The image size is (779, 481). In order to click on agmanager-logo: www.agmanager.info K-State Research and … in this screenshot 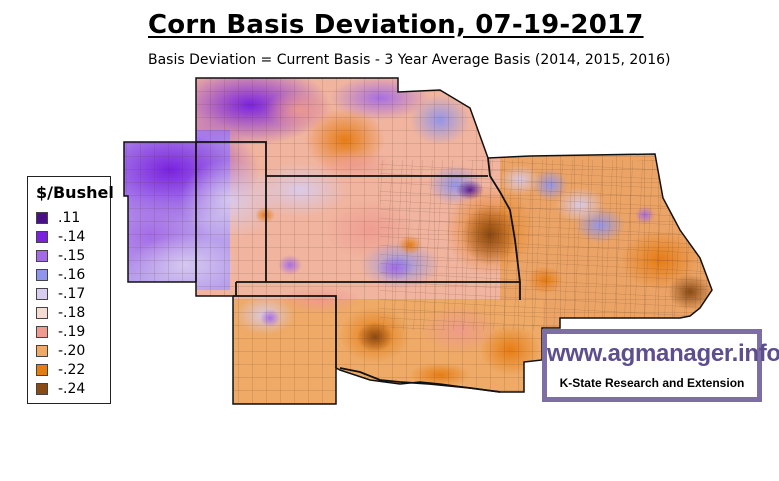, I will do `click(660, 365)`.